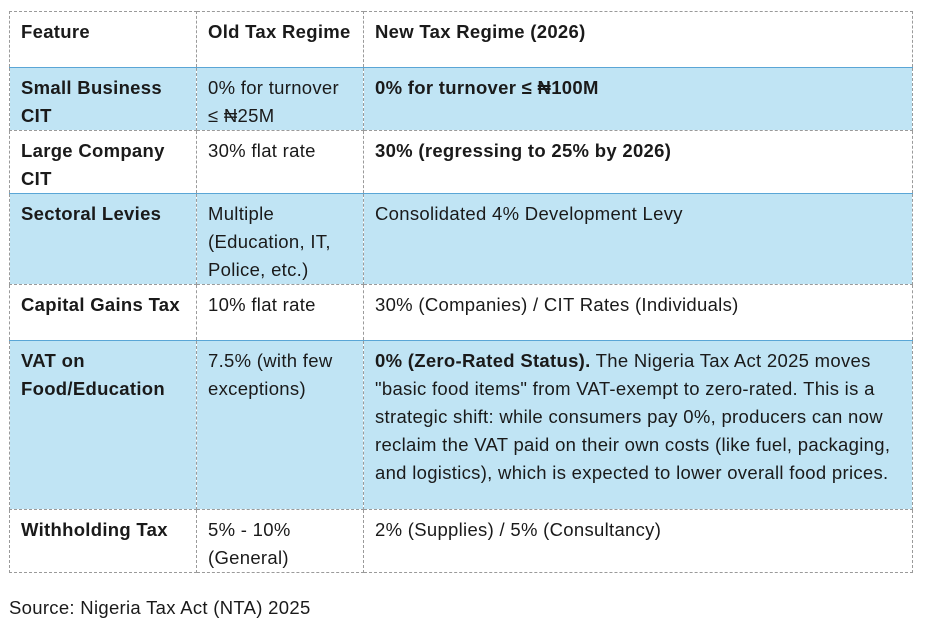 This screenshot has height=627, width=937. Describe the element at coordinates (280, 39) in the screenshot. I see `header-old-regime: Old Tax Regime` at that location.